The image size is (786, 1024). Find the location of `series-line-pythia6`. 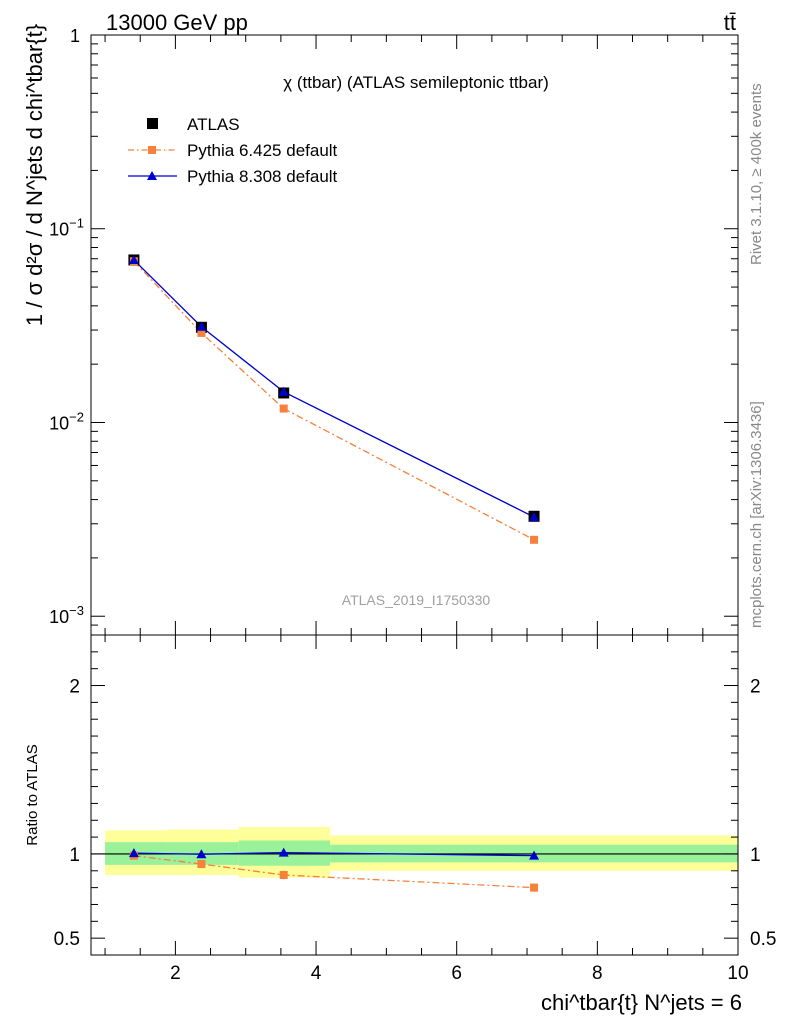

series-line-pythia6 is located at coordinates (334, 400).